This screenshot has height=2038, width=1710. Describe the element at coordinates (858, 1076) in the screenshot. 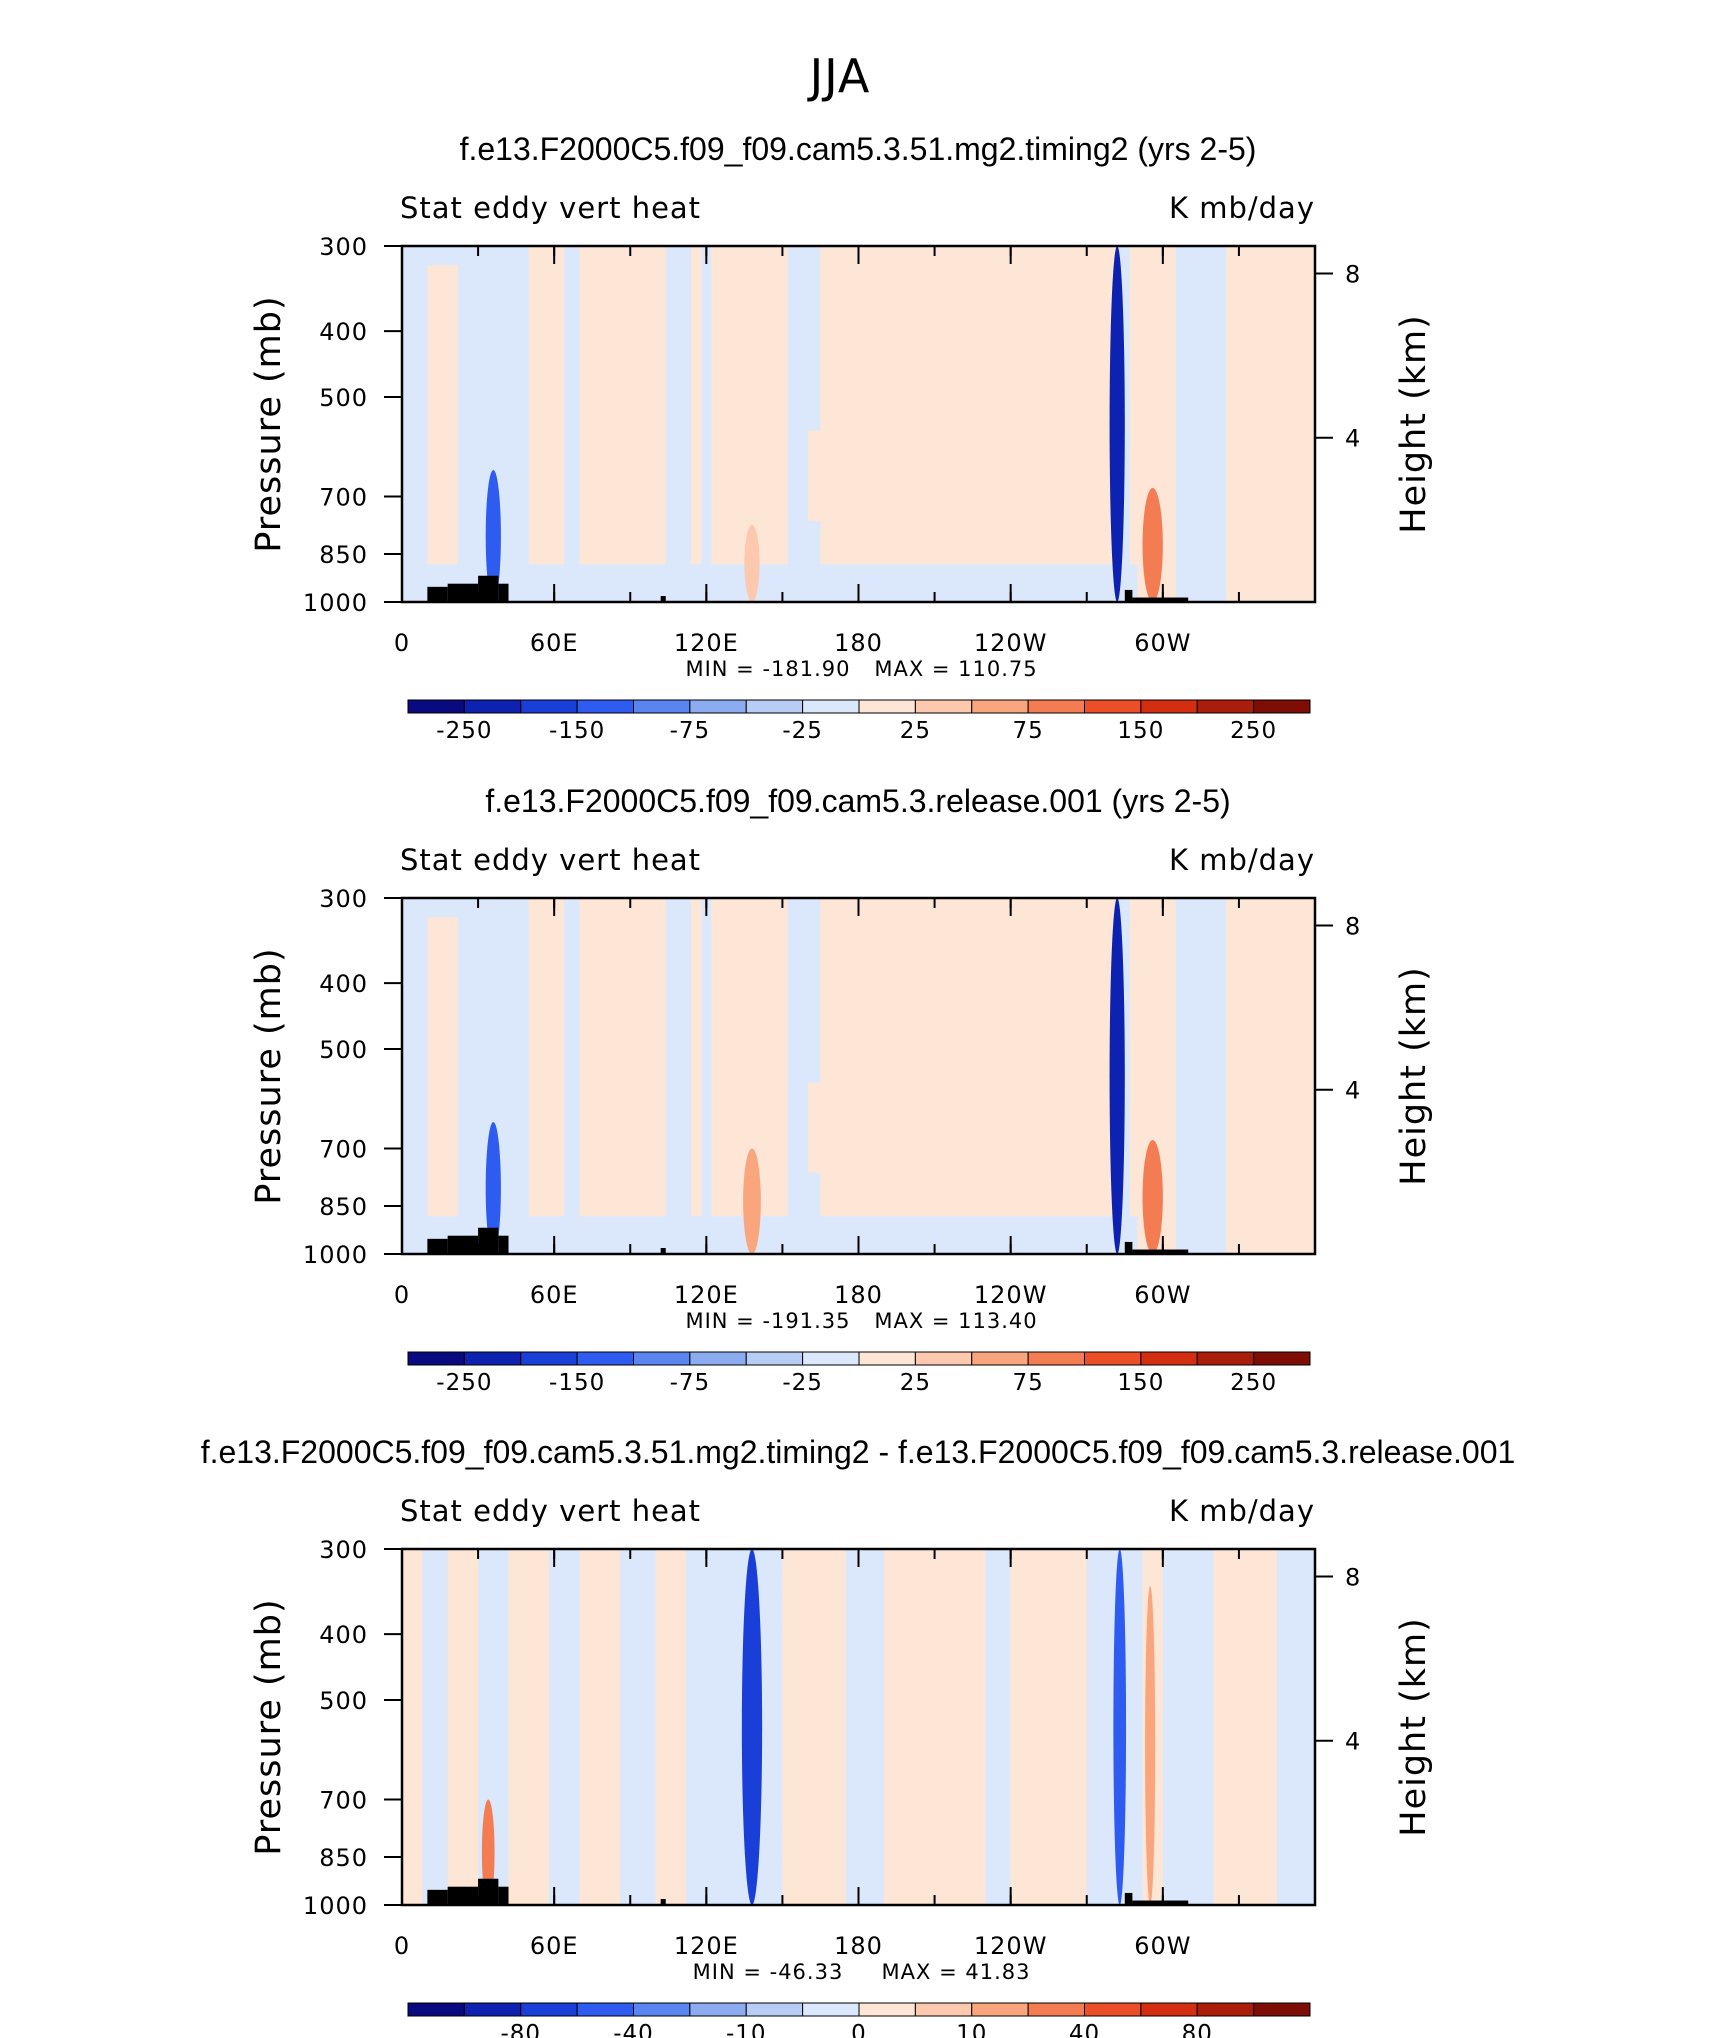

I see `contour-field` at that location.